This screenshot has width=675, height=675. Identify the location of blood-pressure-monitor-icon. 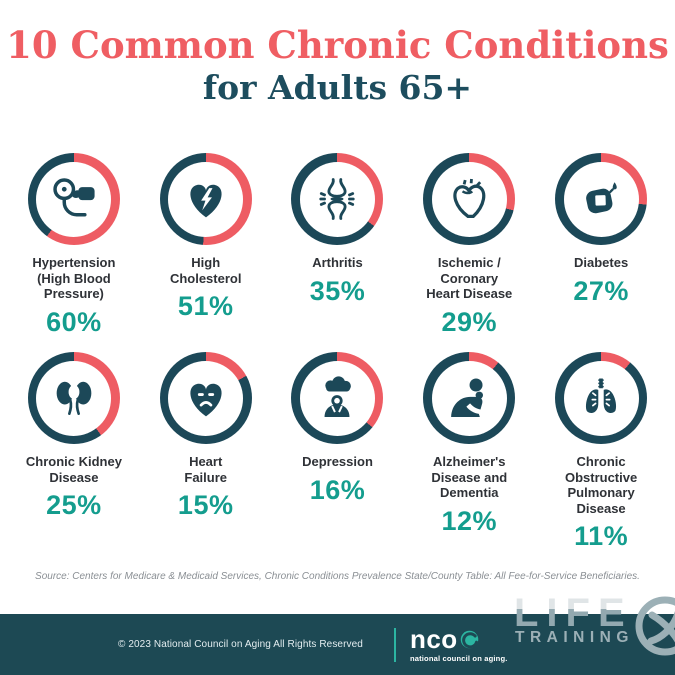
(74, 199).